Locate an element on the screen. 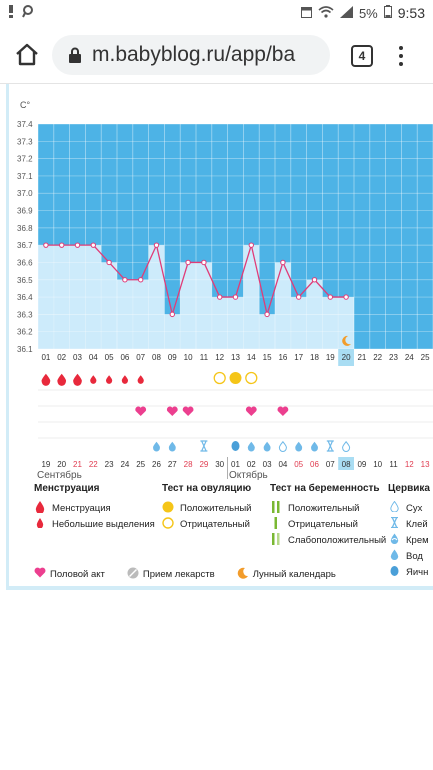  circle-filled-icon is located at coordinates (236, 378).